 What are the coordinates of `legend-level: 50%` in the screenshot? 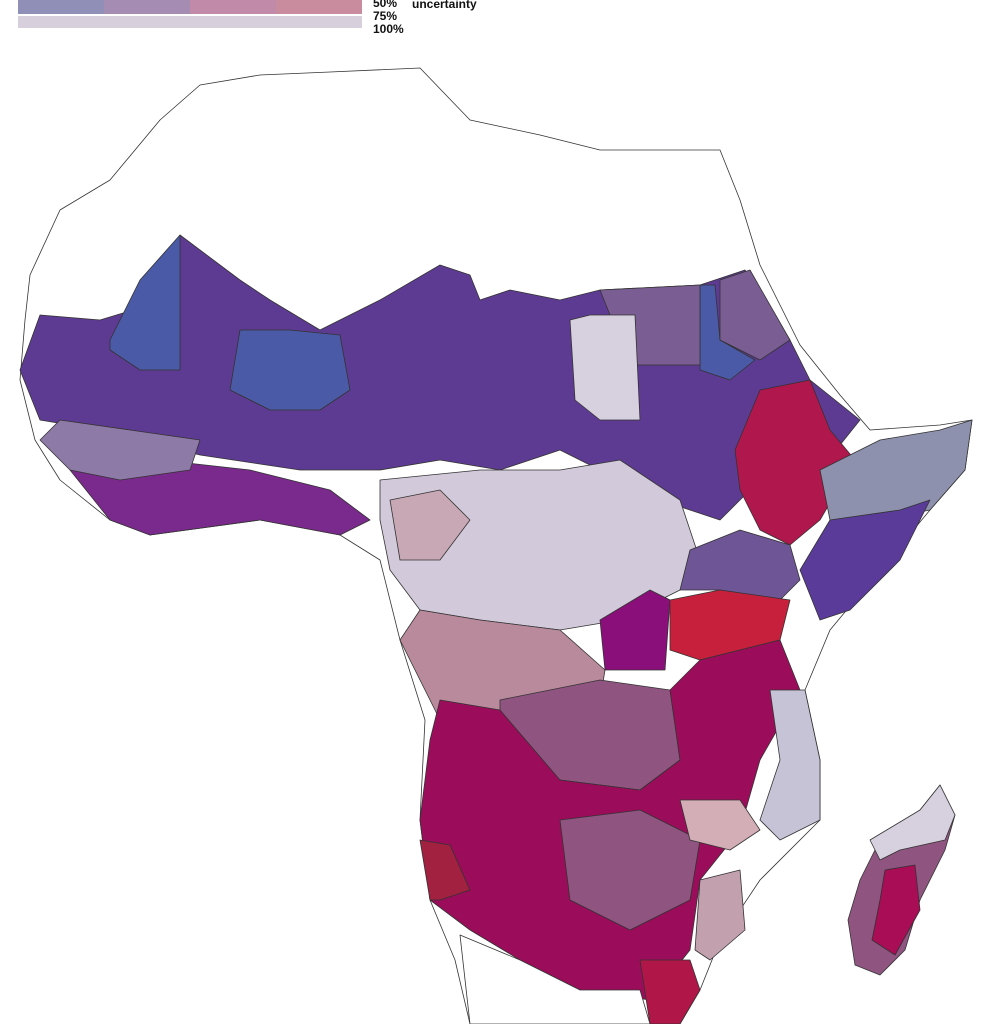 It's located at (385, 5).